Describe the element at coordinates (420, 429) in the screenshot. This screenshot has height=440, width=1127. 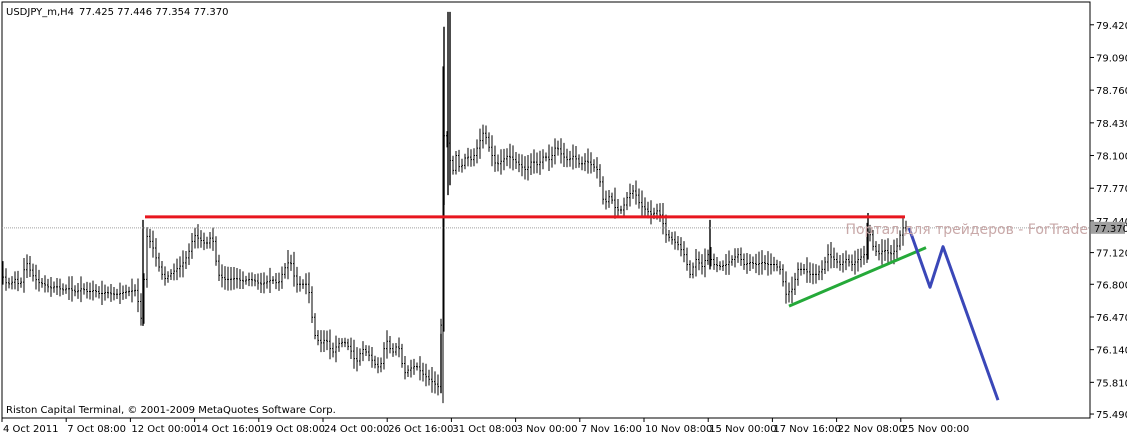
I see `time-tick-label: 26 Oct 16:00` at that location.